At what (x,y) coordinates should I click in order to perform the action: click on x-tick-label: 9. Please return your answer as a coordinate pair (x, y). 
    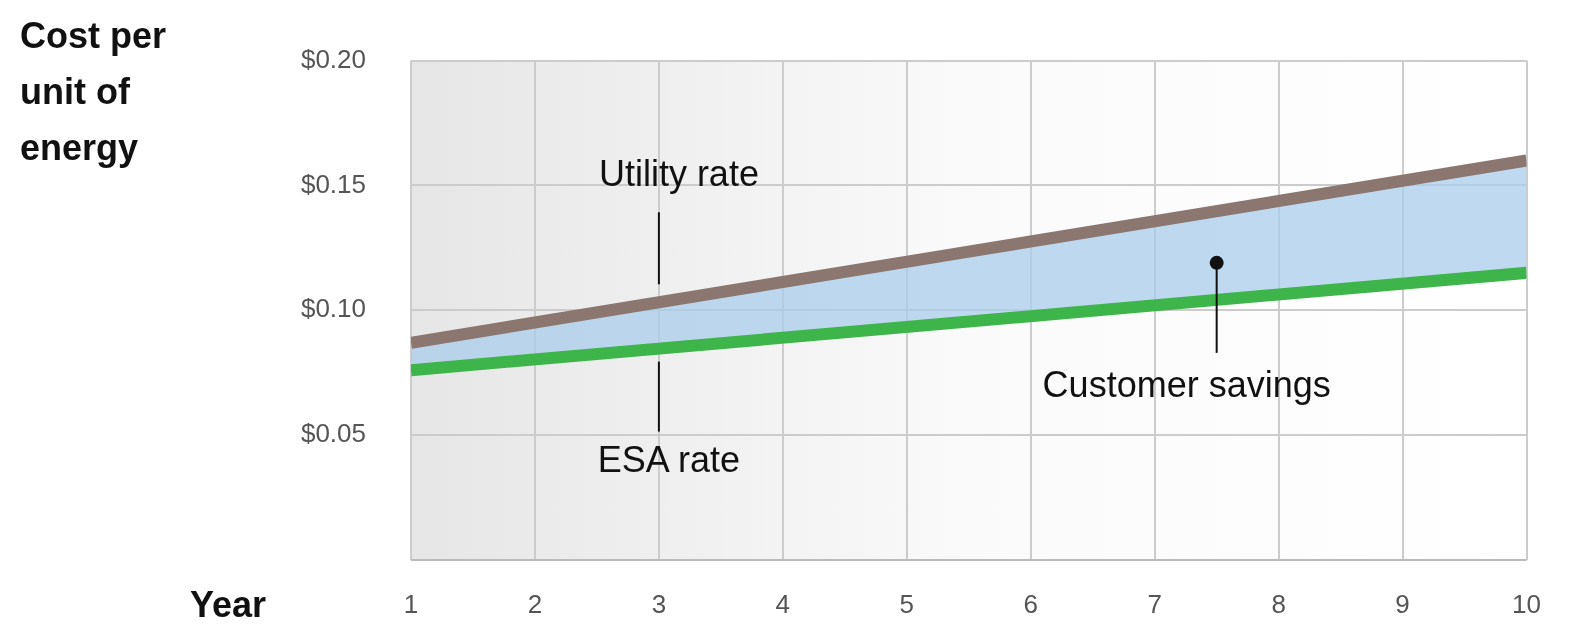
    Looking at the image, I should click on (1402, 603).